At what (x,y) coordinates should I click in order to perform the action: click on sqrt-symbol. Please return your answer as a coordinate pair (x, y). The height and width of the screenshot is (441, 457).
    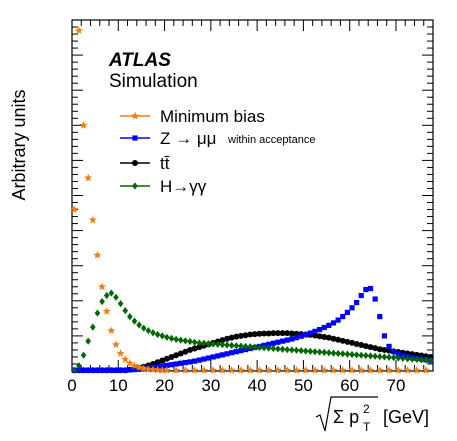
    Looking at the image, I should click on (346, 414).